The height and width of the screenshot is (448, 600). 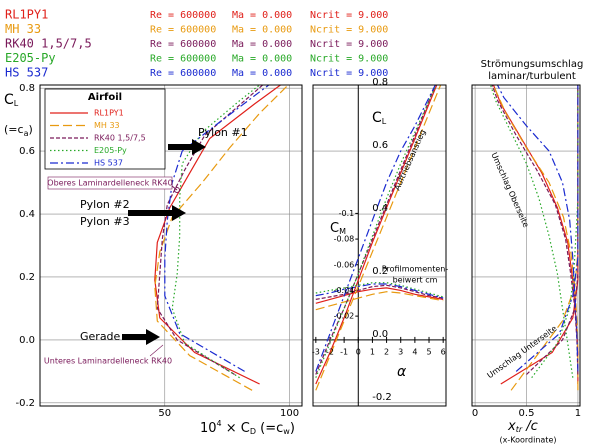 I want to click on x-tick-label: 6, so click(x=443, y=351).